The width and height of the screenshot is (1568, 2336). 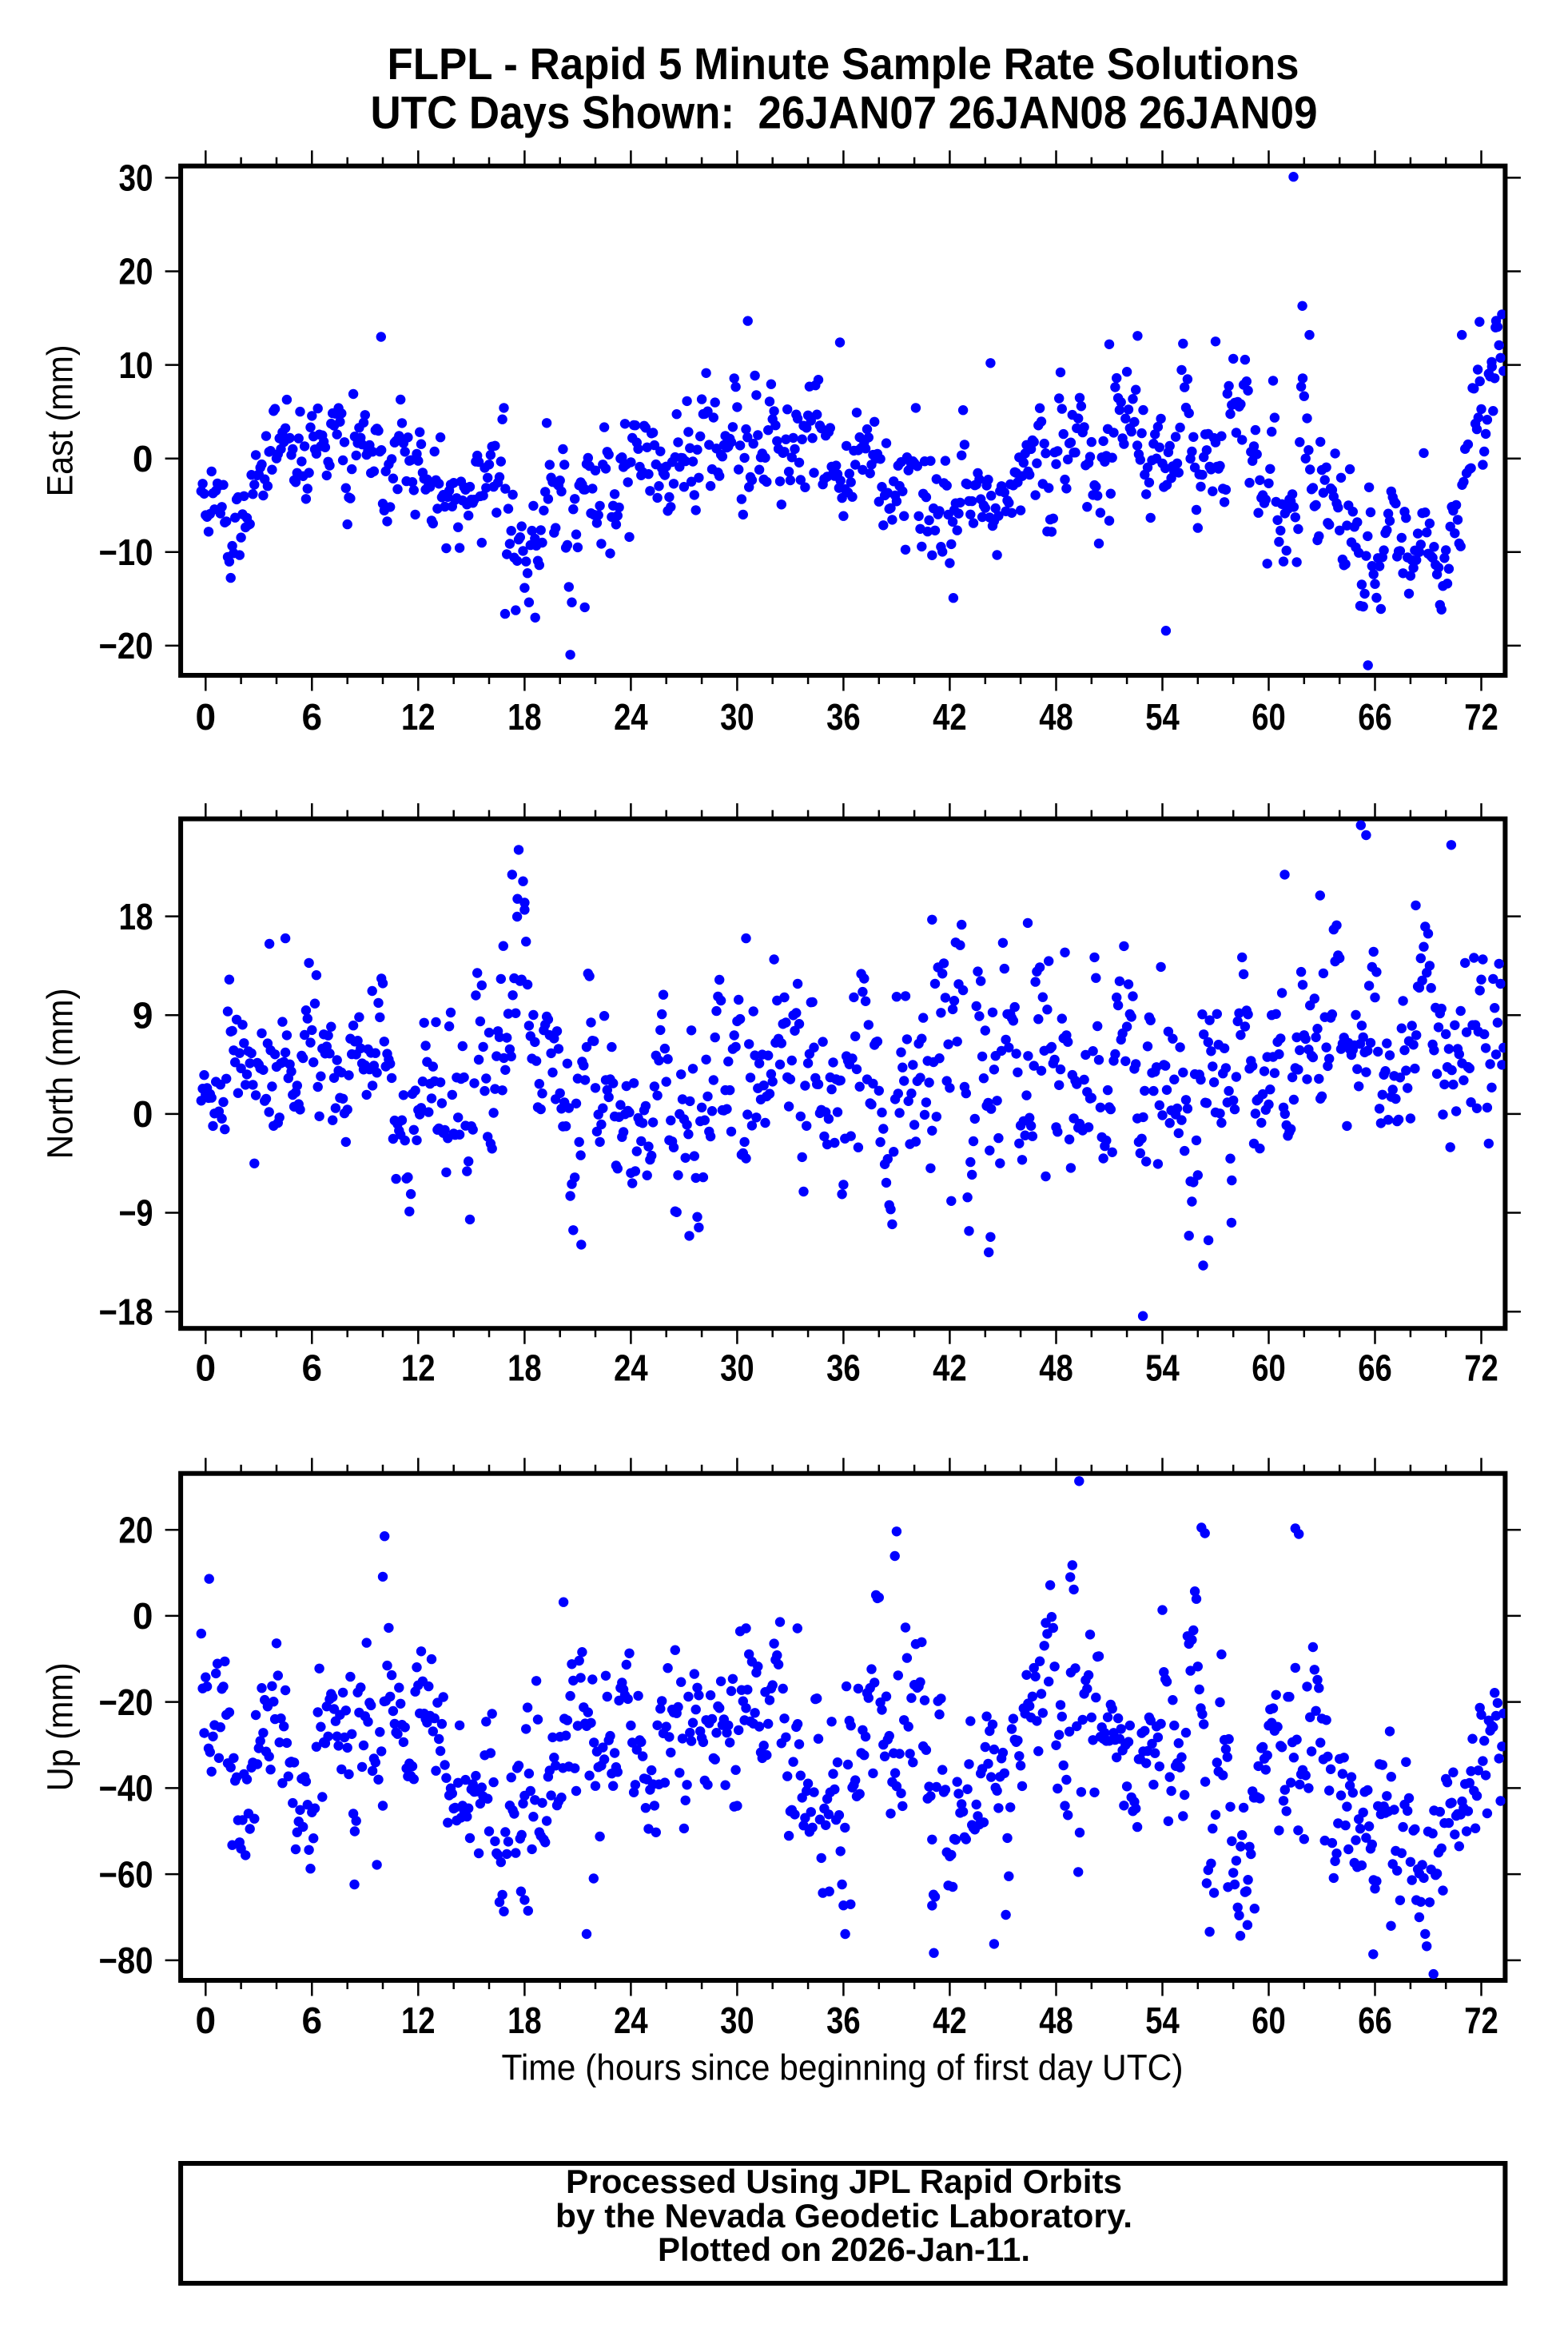 What do you see at coordinates (126, 1788) in the screenshot?
I see `svg-text: −40` at bounding box center [126, 1788].